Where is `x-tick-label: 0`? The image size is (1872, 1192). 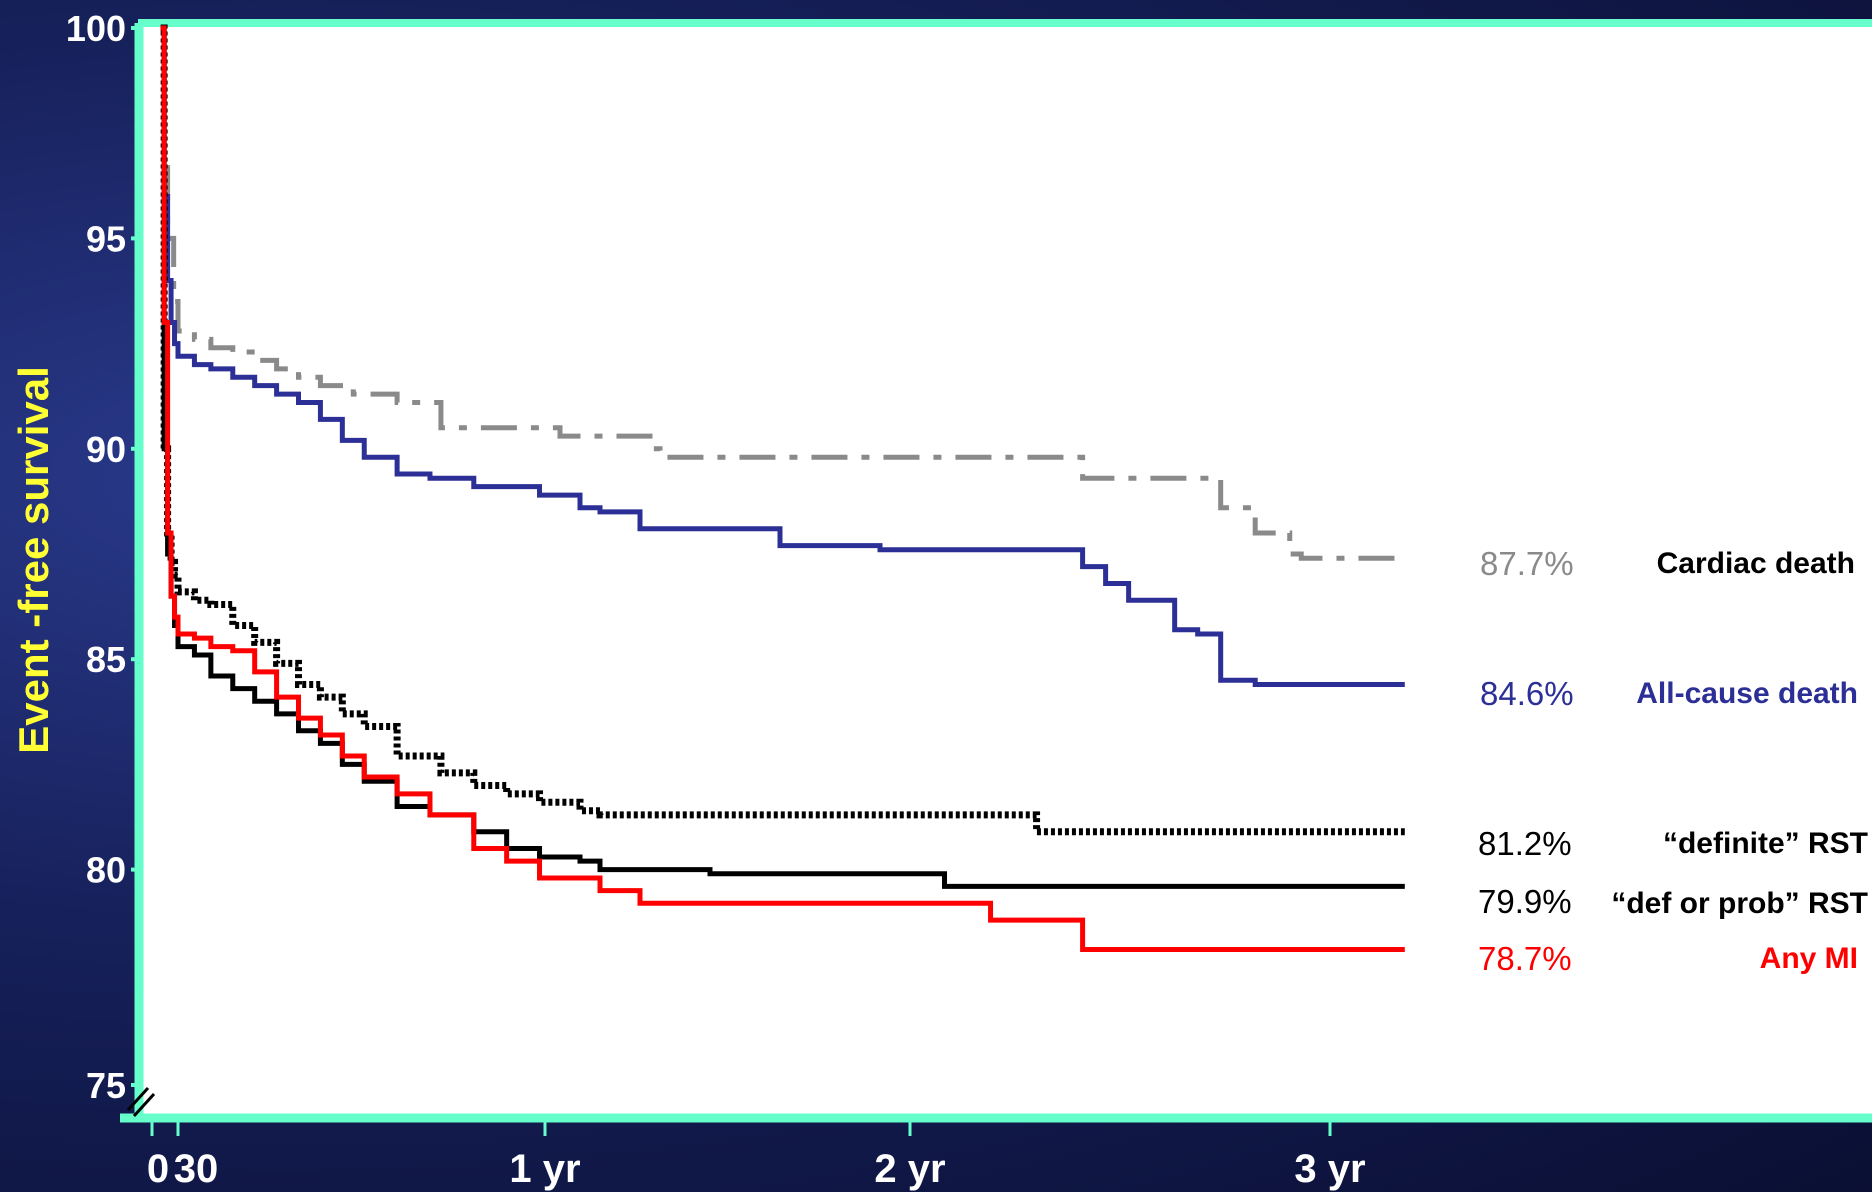
x-tick-label: 0 is located at coordinates (158, 1169).